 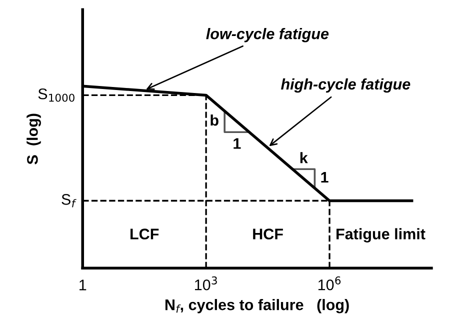 What do you see at coordinates (345, 85) in the screenshot?
I see `annotation: high-cycle fatigue` at bounding box center [345, 85].